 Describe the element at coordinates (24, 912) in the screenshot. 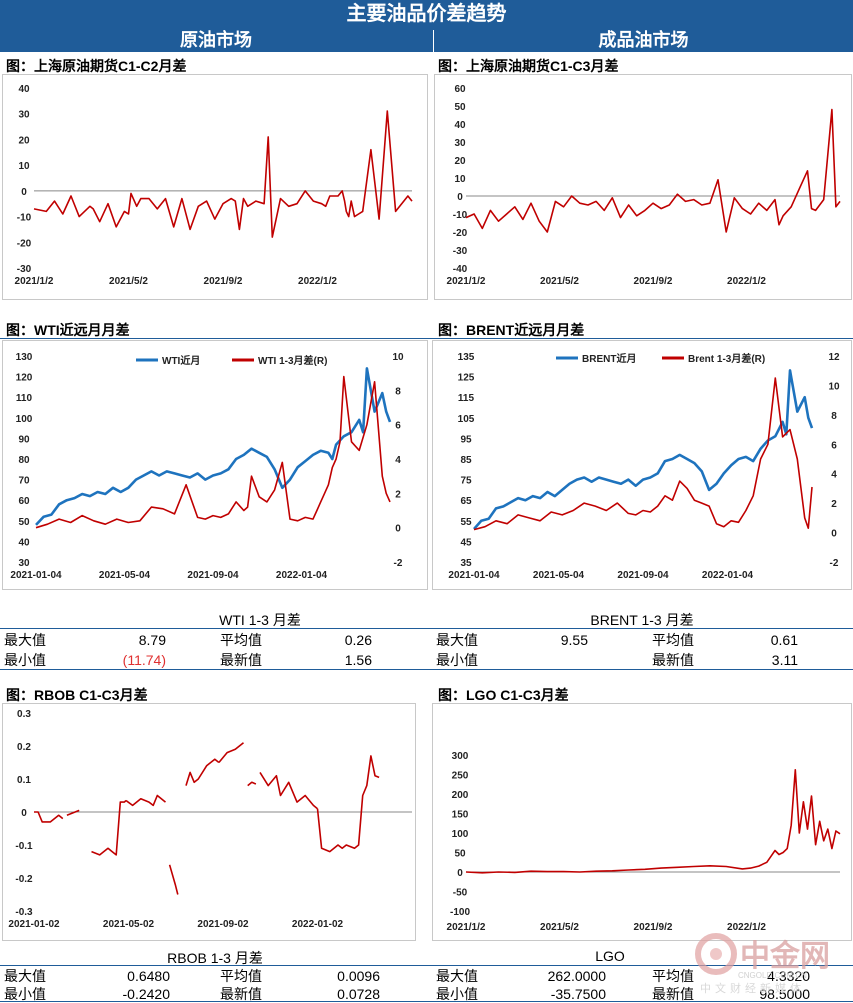

I see `y-tick-label: -0.3` at that location.